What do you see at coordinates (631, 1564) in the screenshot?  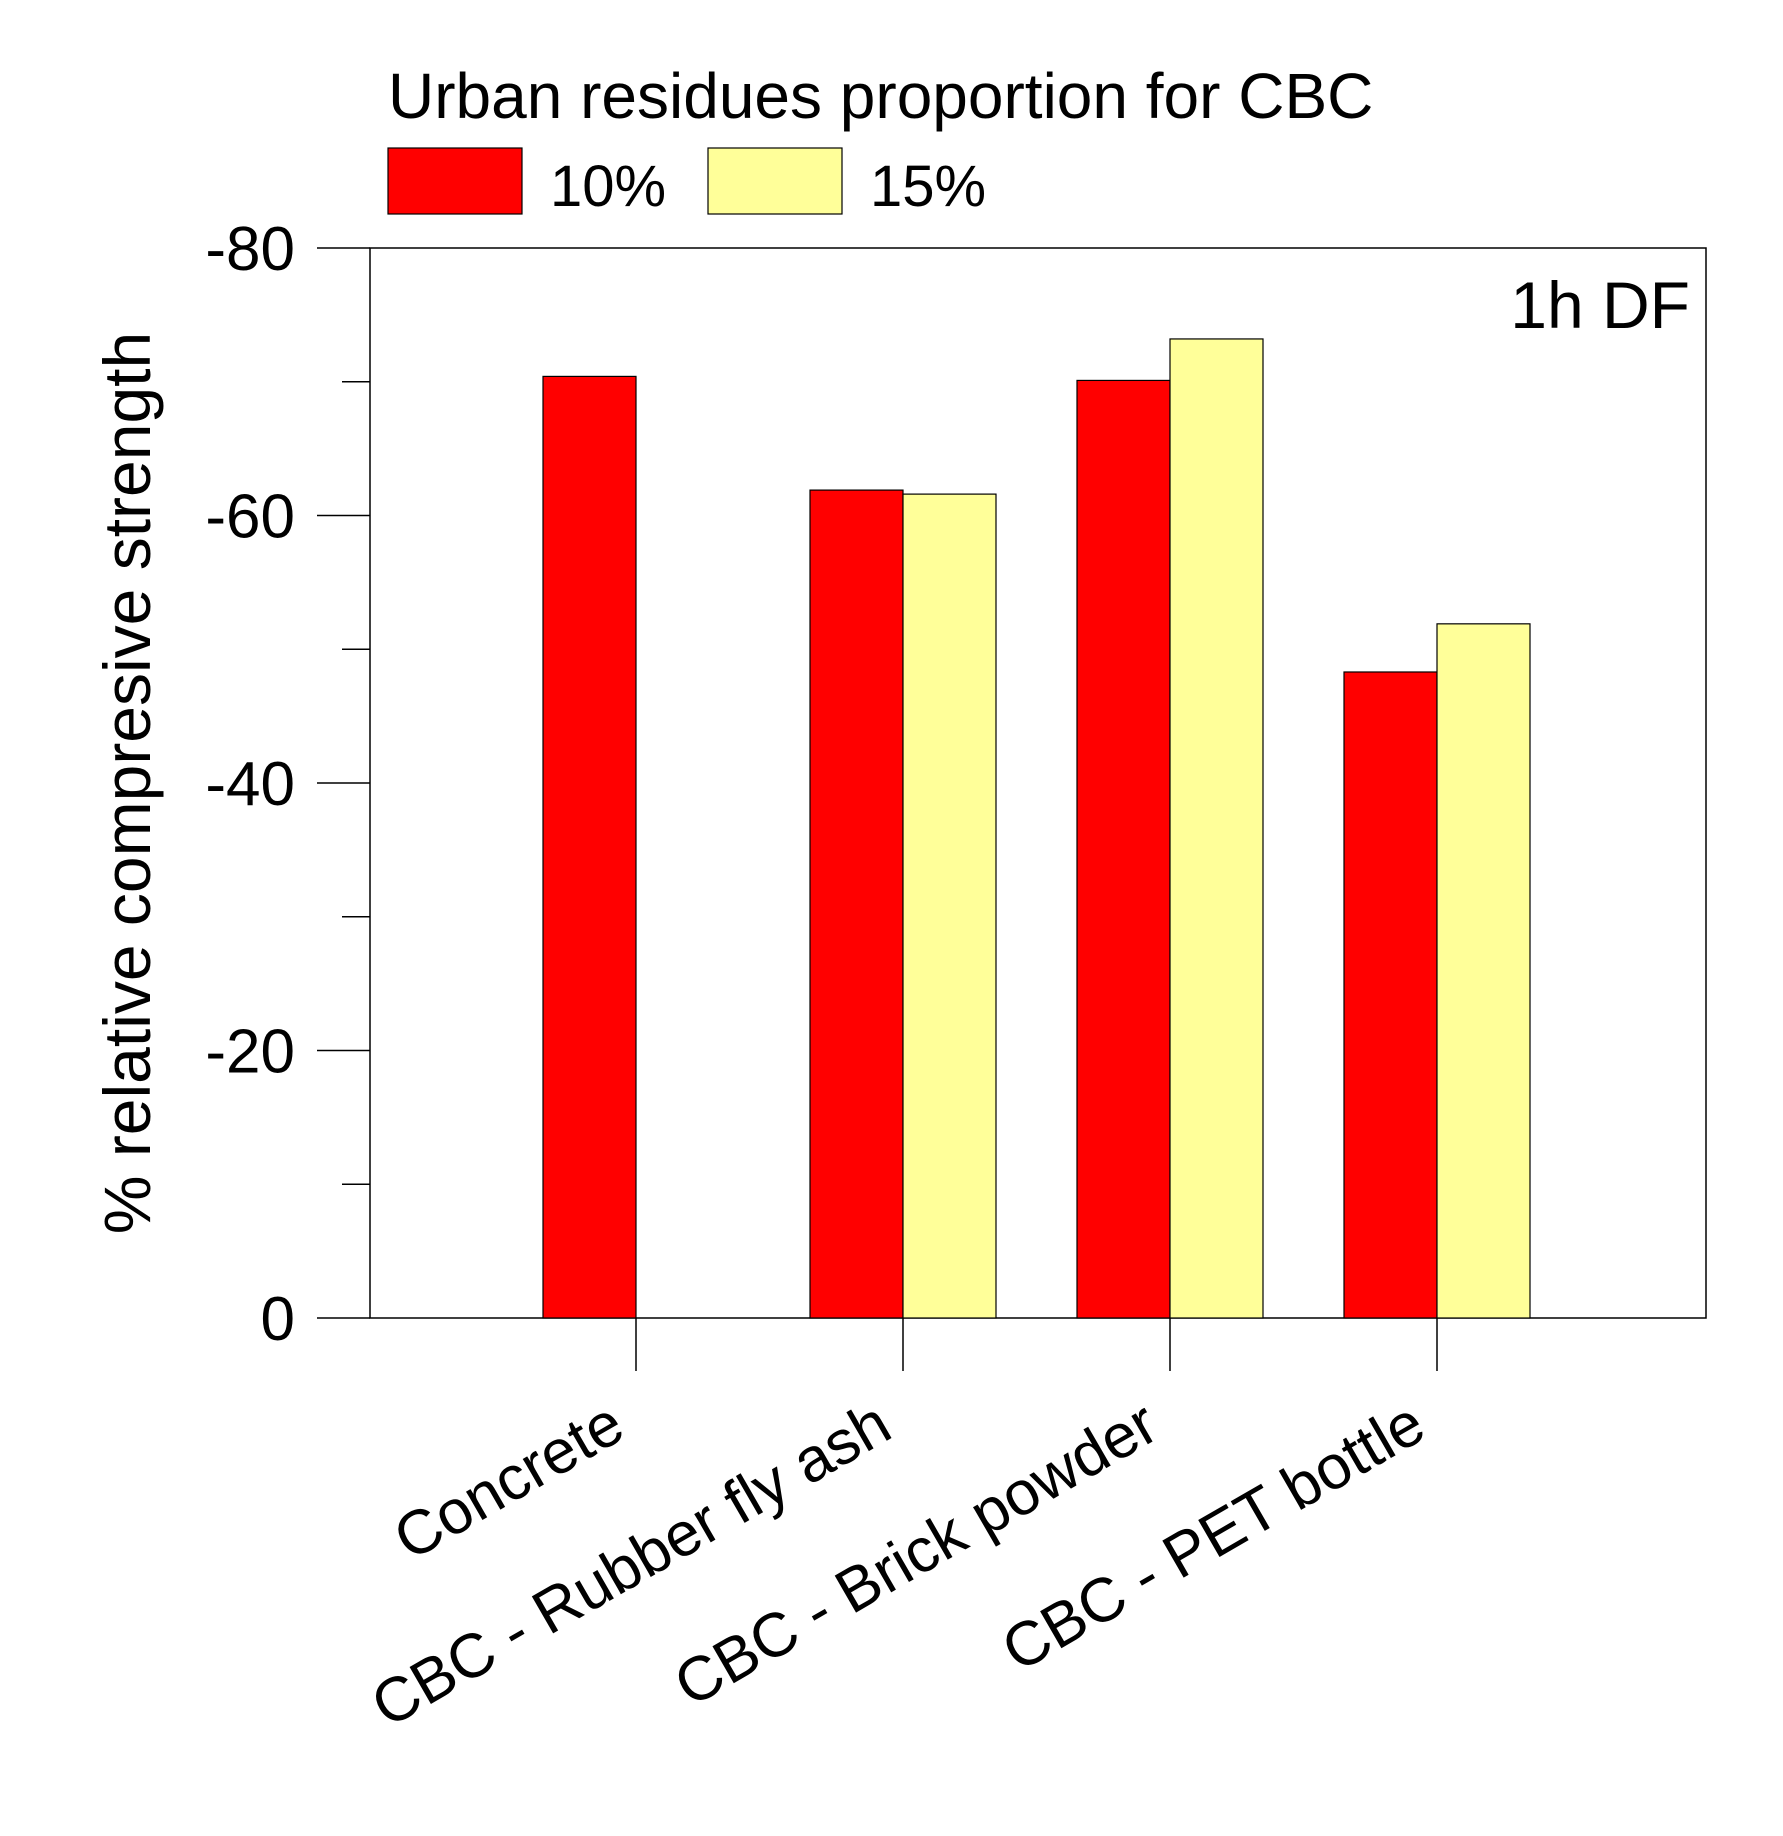 I see `x-tick-label: CBC - Rubber fly ash` at bounding box center [631, 1564].